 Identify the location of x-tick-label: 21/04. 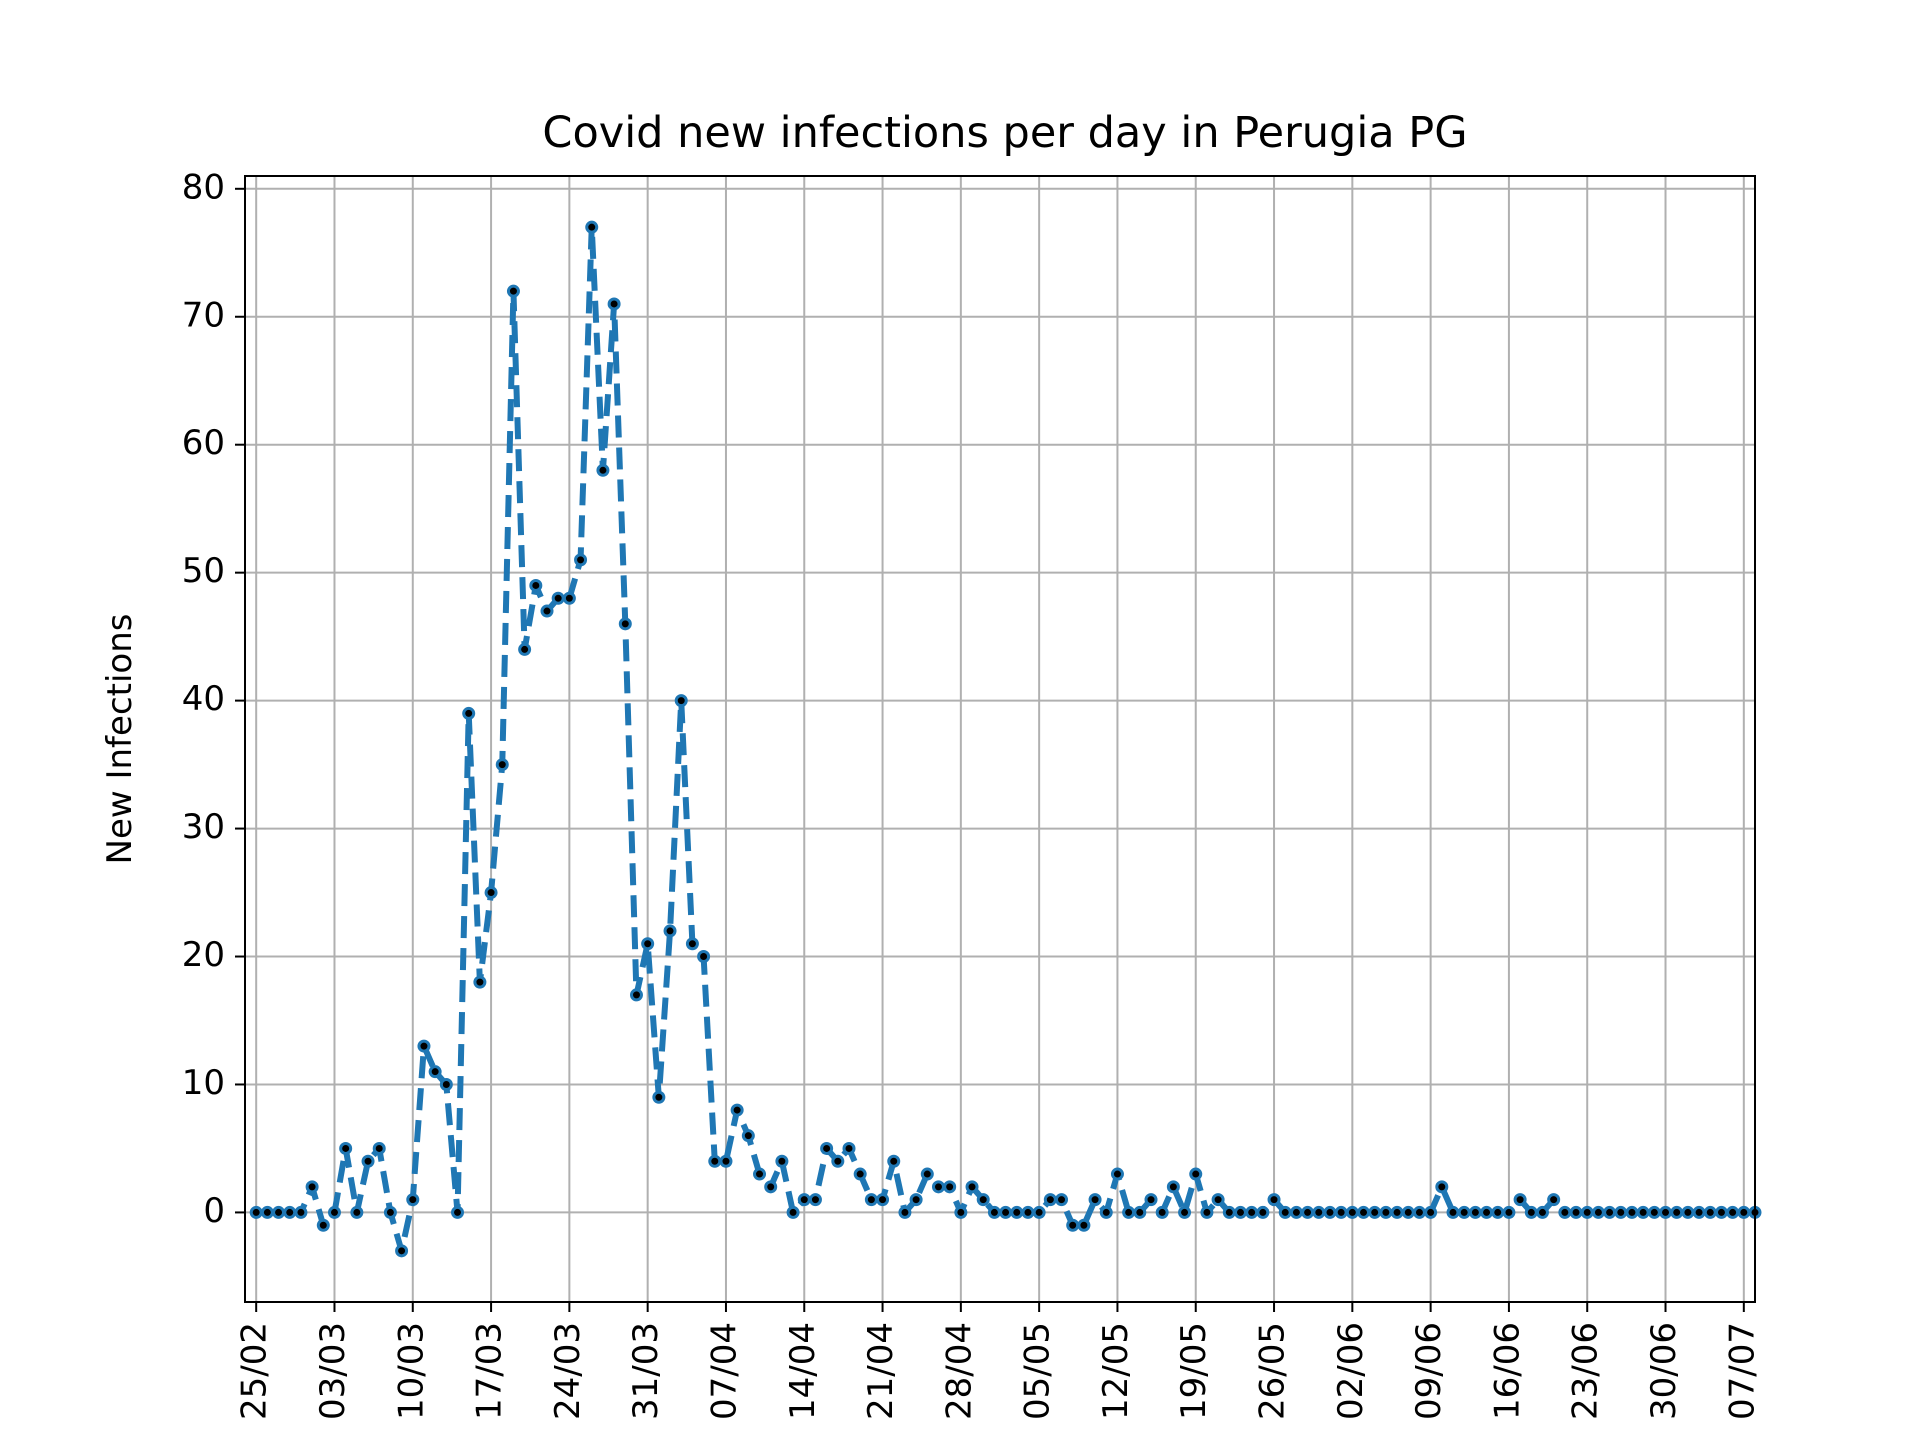
(881, 1371).